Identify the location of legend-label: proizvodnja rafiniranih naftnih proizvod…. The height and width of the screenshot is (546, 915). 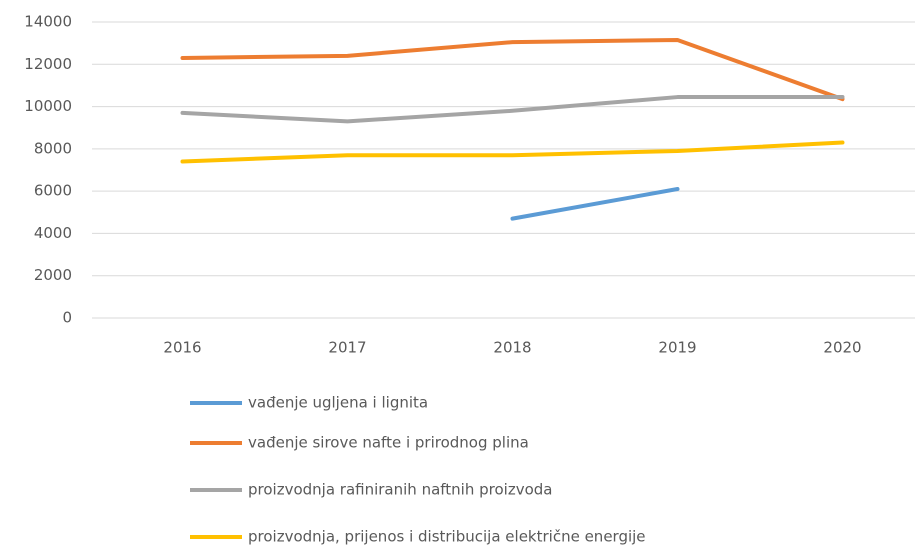
(400, 490).